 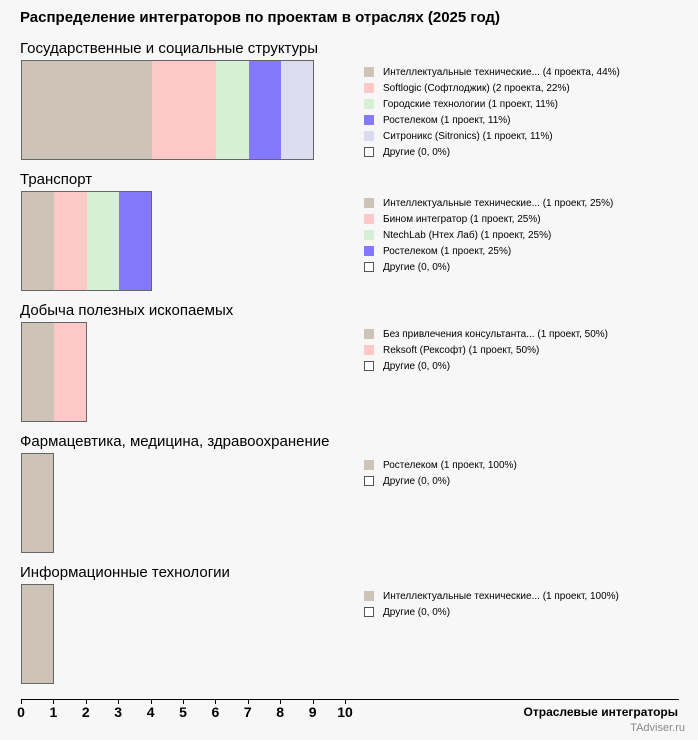 What do you see at coordinates (492, 104) in the screenshot?
I see `legend-item: Городские технологии (1 проект, 11%)` at bounding box center [492, 104].